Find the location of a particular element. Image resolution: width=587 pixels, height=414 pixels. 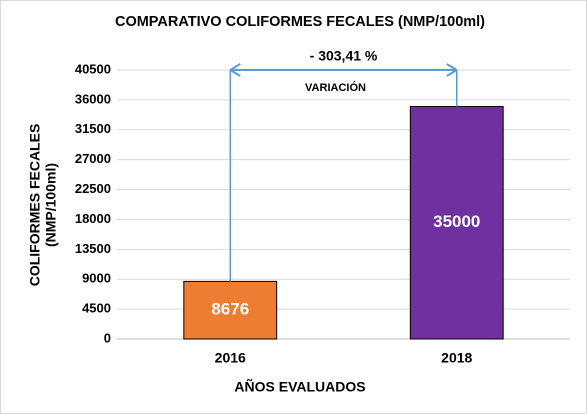

x-tick-label: 2016 is located at coordinates (230, 358).